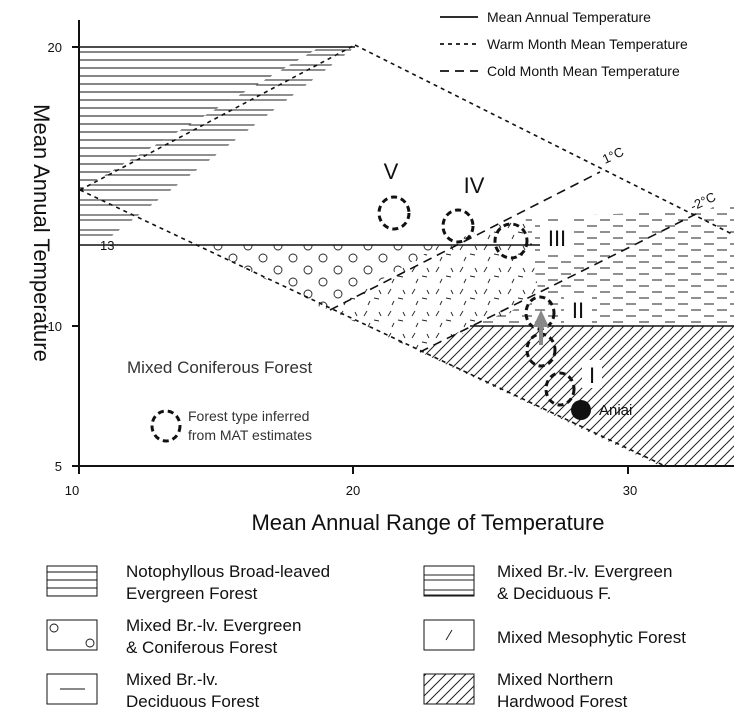 Image resolution: width=736 pixels, height=710 pixels. I want to click on legend-warm-month: Warm Month Mean Temperature, so click(587, 44).